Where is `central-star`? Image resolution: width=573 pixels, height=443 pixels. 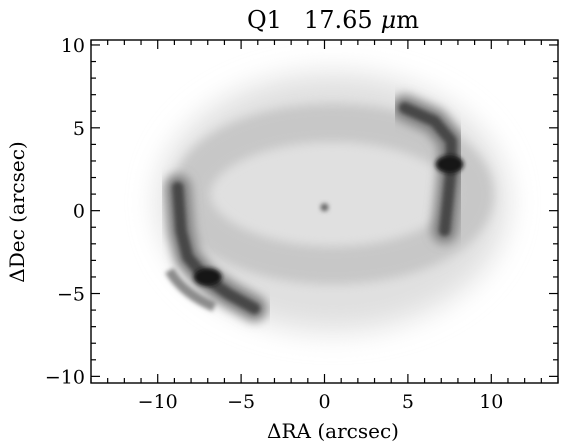
central-star is located at coordinates (324, 207).